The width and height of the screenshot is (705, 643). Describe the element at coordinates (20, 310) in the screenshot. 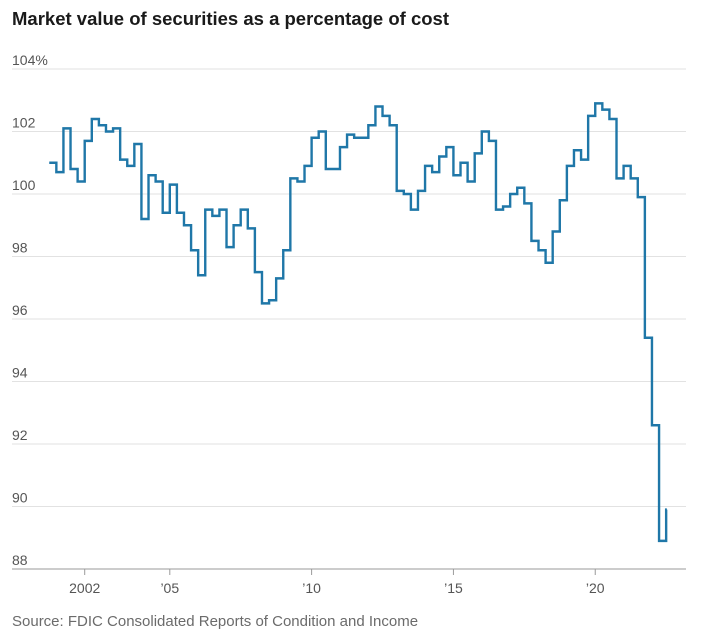

I see `y-tick-label: 96` at that location.